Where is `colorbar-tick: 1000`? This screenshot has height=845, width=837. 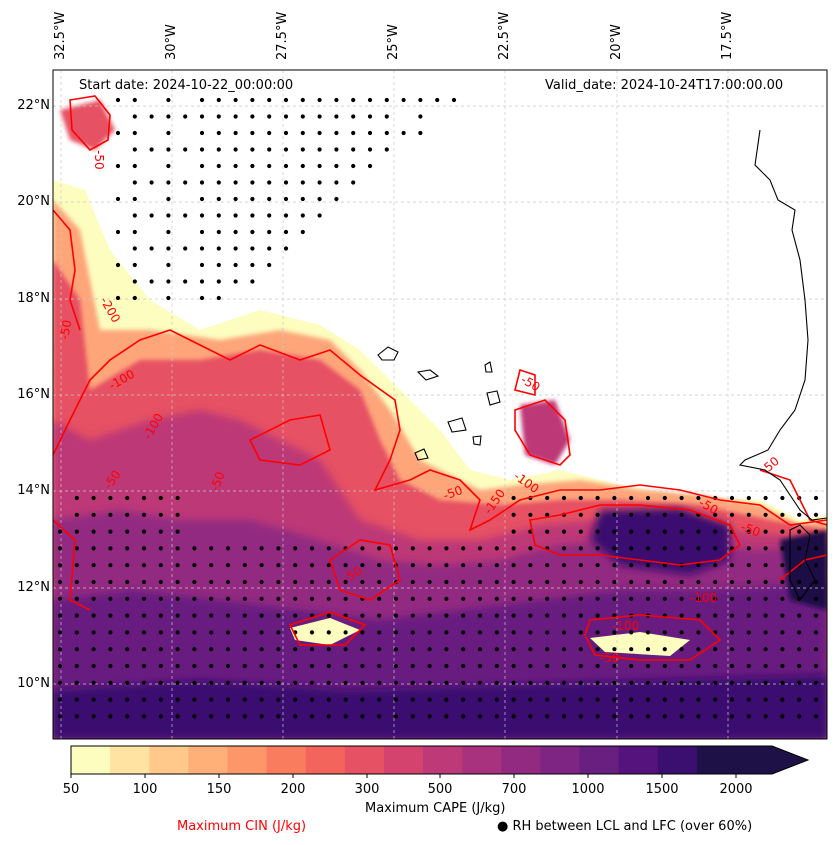
colorbar-tick: 1000 is located at coordinates (588, 789).